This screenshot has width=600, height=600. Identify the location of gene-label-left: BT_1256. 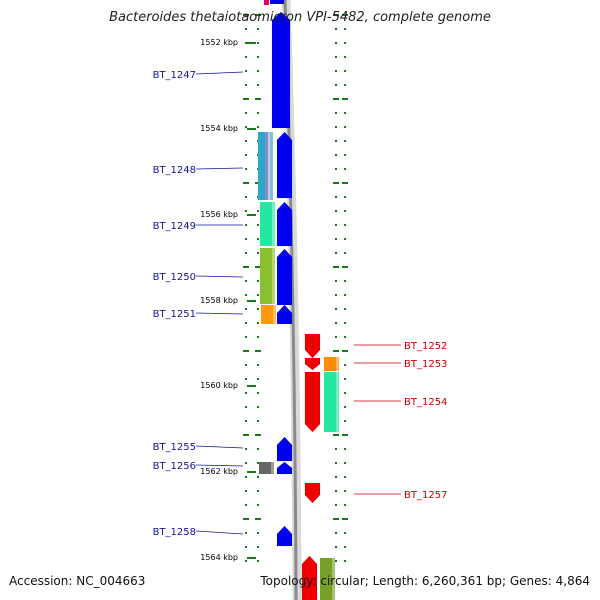
(174, 466).